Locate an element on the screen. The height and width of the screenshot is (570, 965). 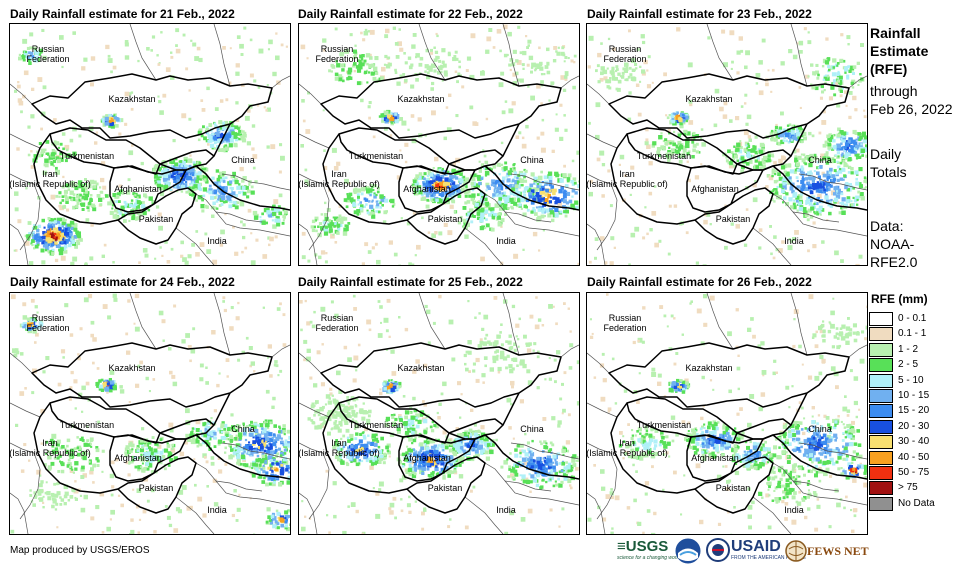
secondary-border is located at coordinates (832, 182).